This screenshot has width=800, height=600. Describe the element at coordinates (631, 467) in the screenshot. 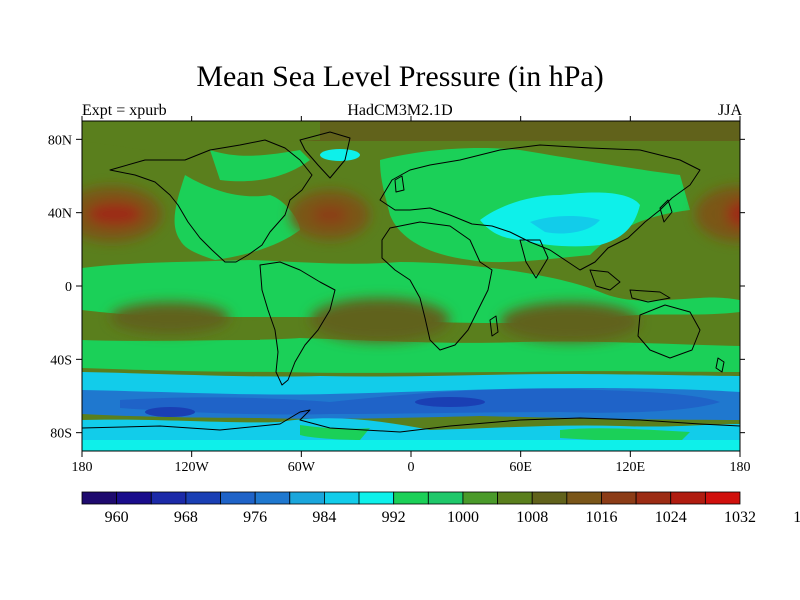

I see `x-tick-label: 120E` at that location.